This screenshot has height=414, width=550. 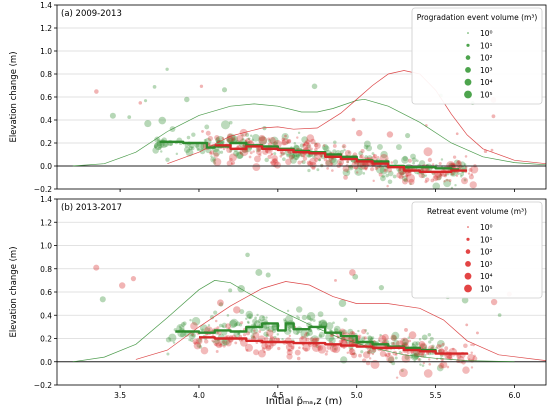 I want to click on legend-entry: 10¹, so click(x=486, y=239).